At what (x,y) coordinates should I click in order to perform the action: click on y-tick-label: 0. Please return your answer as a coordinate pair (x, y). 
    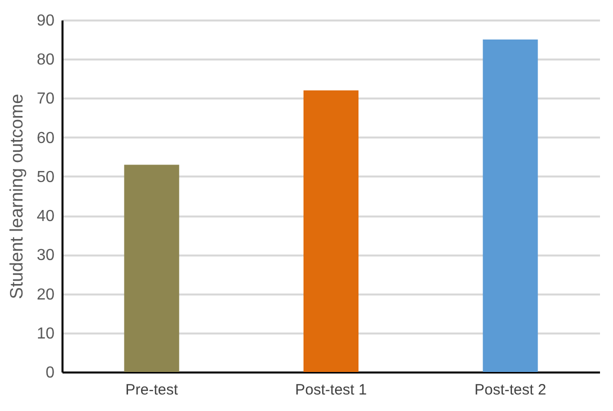
    Looking at the image, I should click on (50, 373).